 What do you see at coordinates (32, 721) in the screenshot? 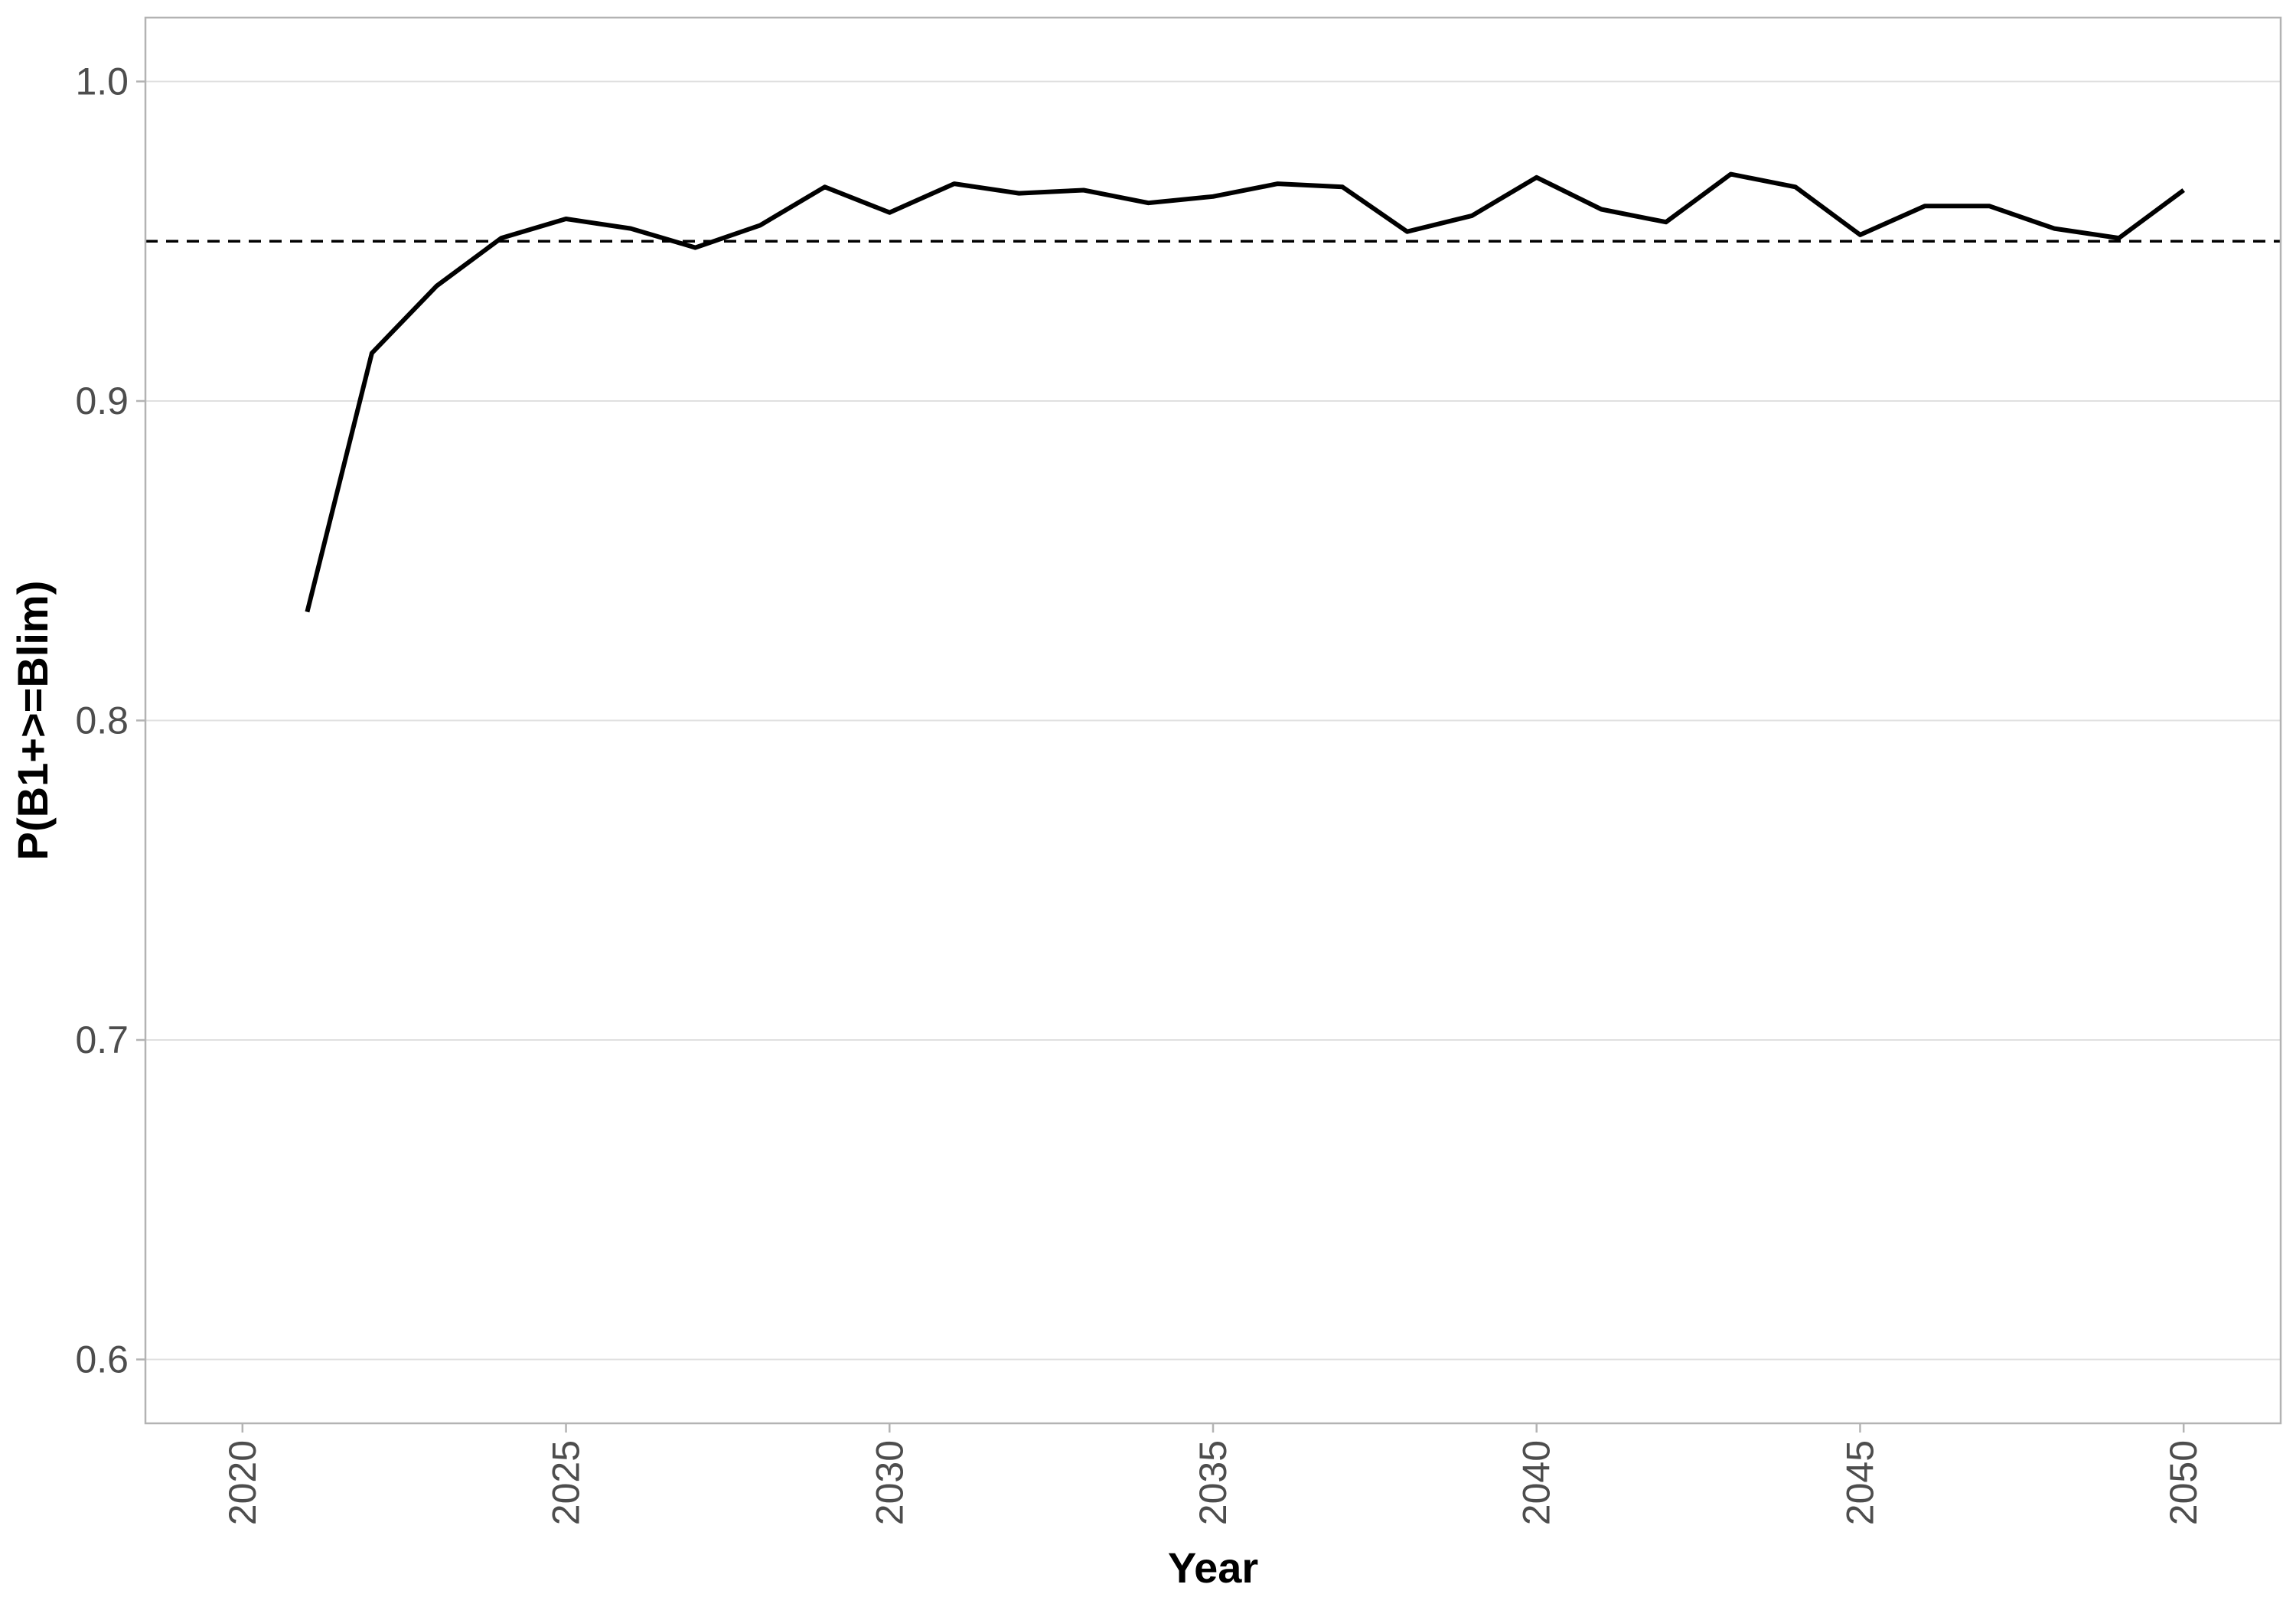
I see `y-axis-title: P(B1+>=Blim)` at bounding box center [32, 721].